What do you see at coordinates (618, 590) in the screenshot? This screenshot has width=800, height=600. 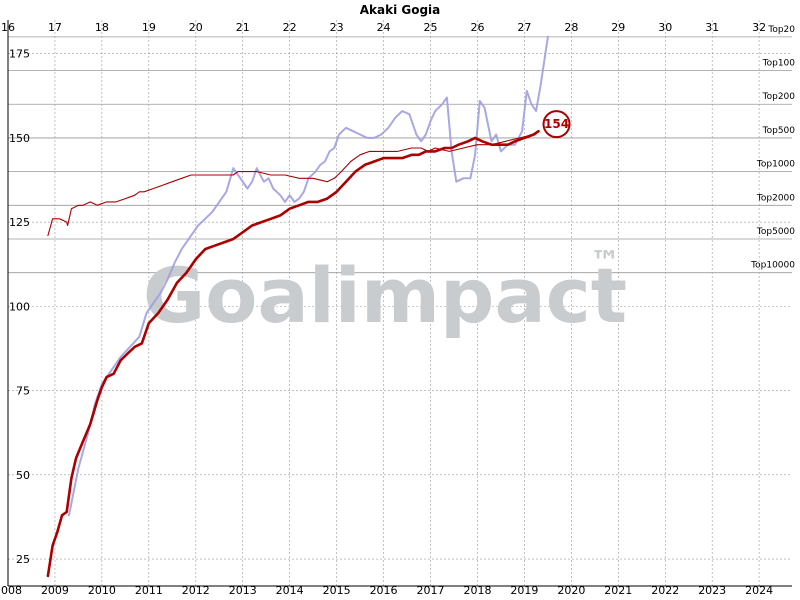 I see `x-tick-label: 2021` at bounding box center [618, 590].